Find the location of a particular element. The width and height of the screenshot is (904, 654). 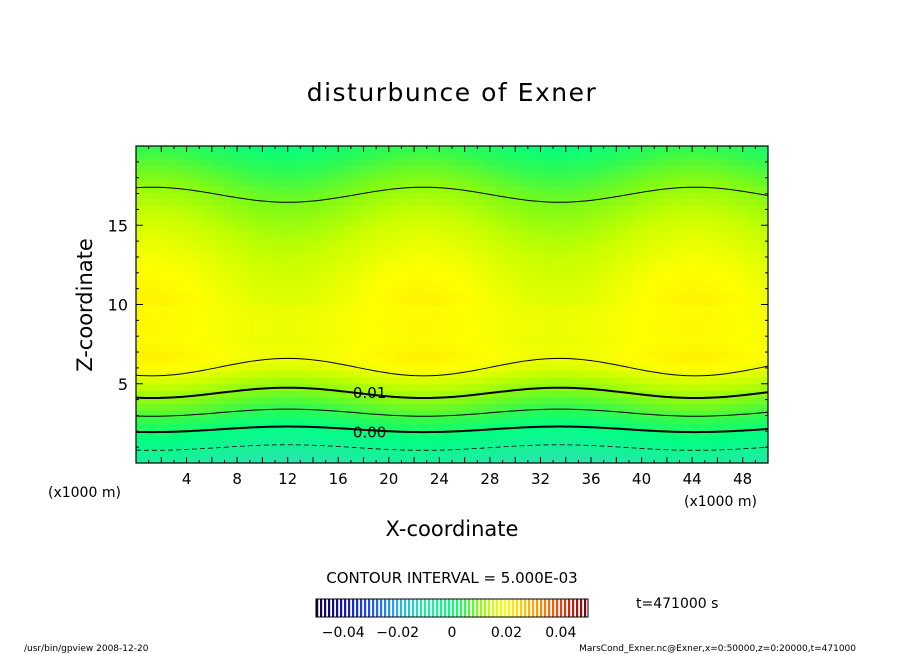

contour-interval-text: CONTOUR INTERVAL = 5.000E-03 is located at coordinates (451, 578).